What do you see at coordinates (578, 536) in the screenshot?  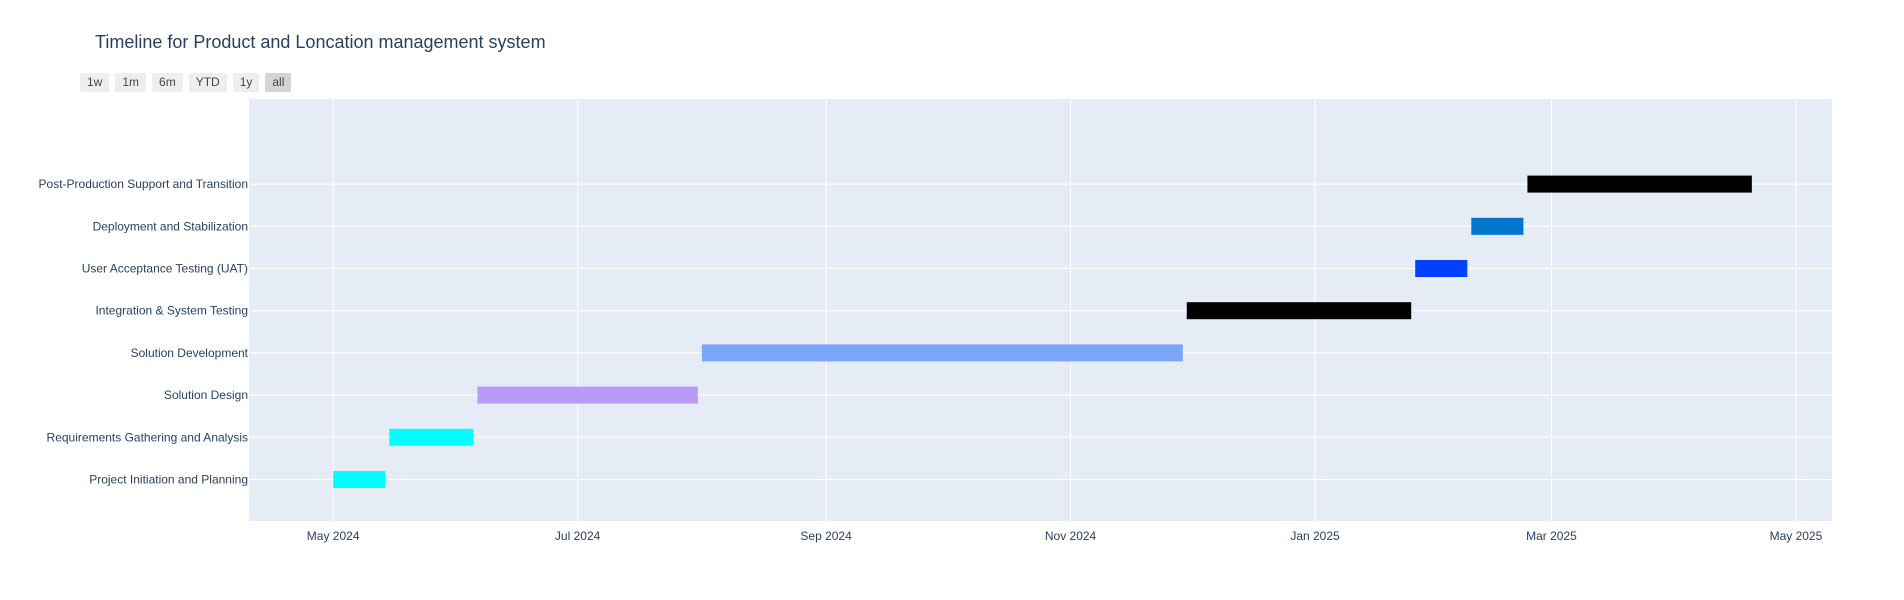 I see `x-tick-label: Jul 2024` at bounding box center [578, 536].